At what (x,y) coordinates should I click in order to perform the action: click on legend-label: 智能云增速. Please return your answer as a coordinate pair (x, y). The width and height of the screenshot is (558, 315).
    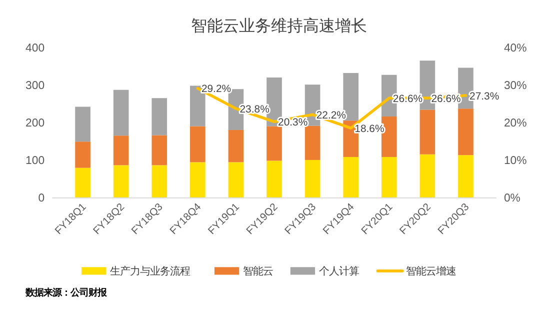
    Looking at the image, I should click on (431, 272).